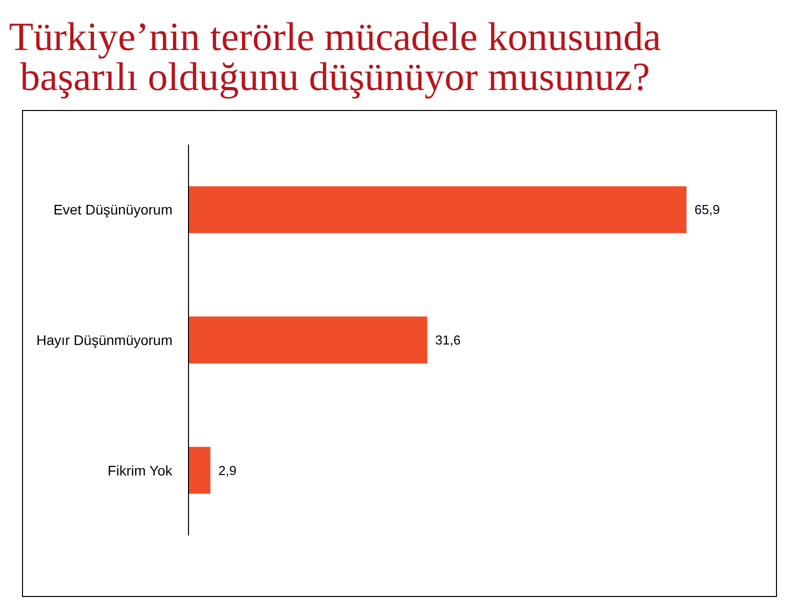 This screenshot has height=612, width=793. Describe the element at coordinates (335, 56) in the screenshot. I see `chart-title: Türkiye’nin terörle mücadele konusunda başarılı olduğunu düşünüyor musunuz?` at that location.